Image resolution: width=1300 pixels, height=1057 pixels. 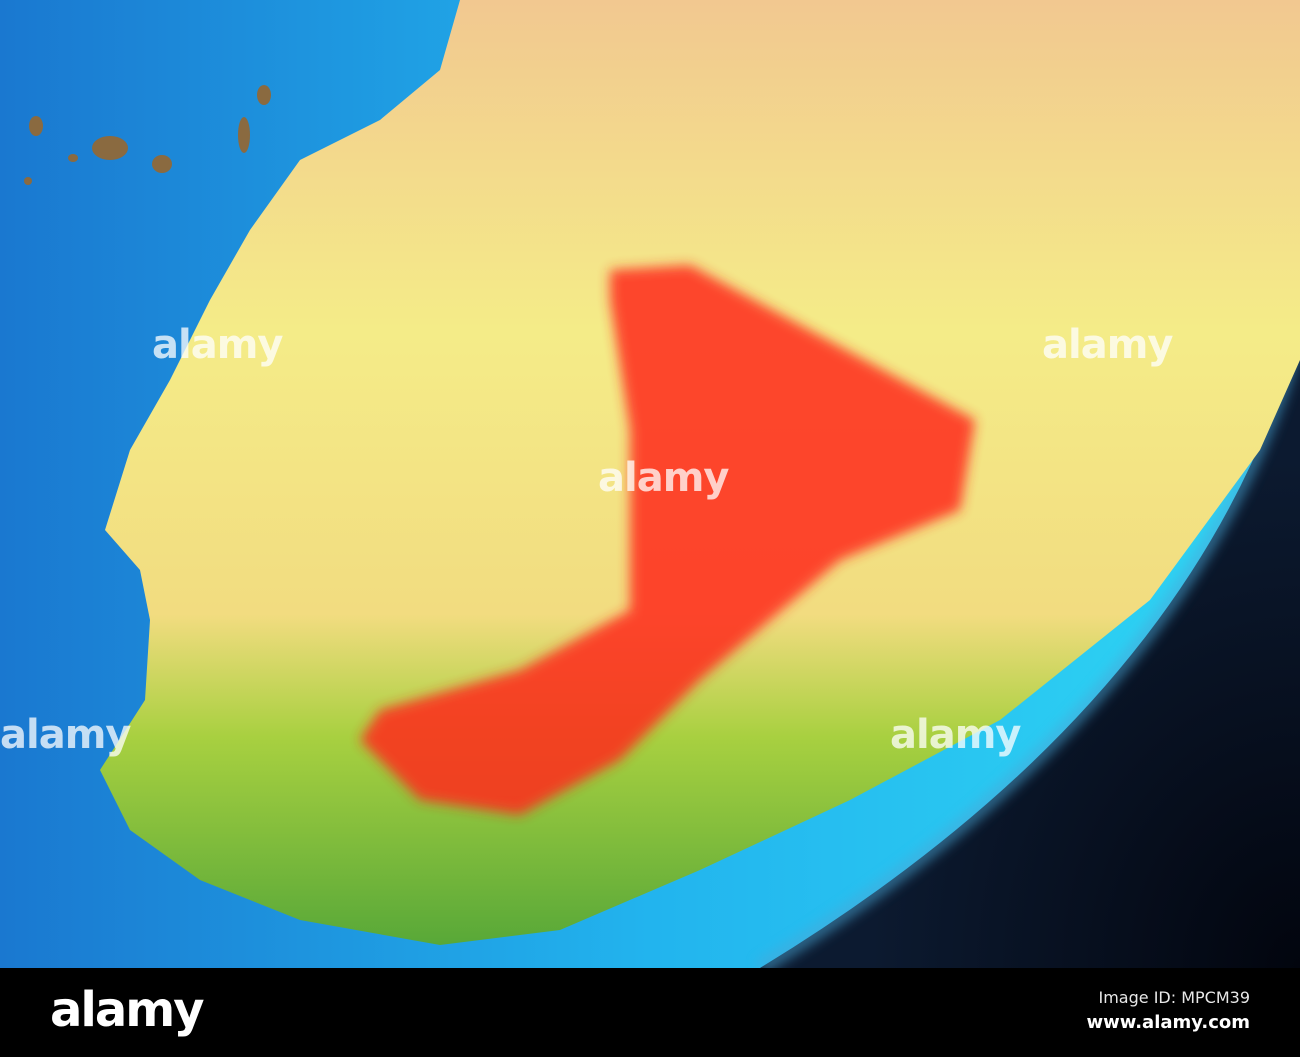 What do you see at coordinates (147, 135) in the screenshot?
I see `canary-islands` at bounding box center [147, 135].